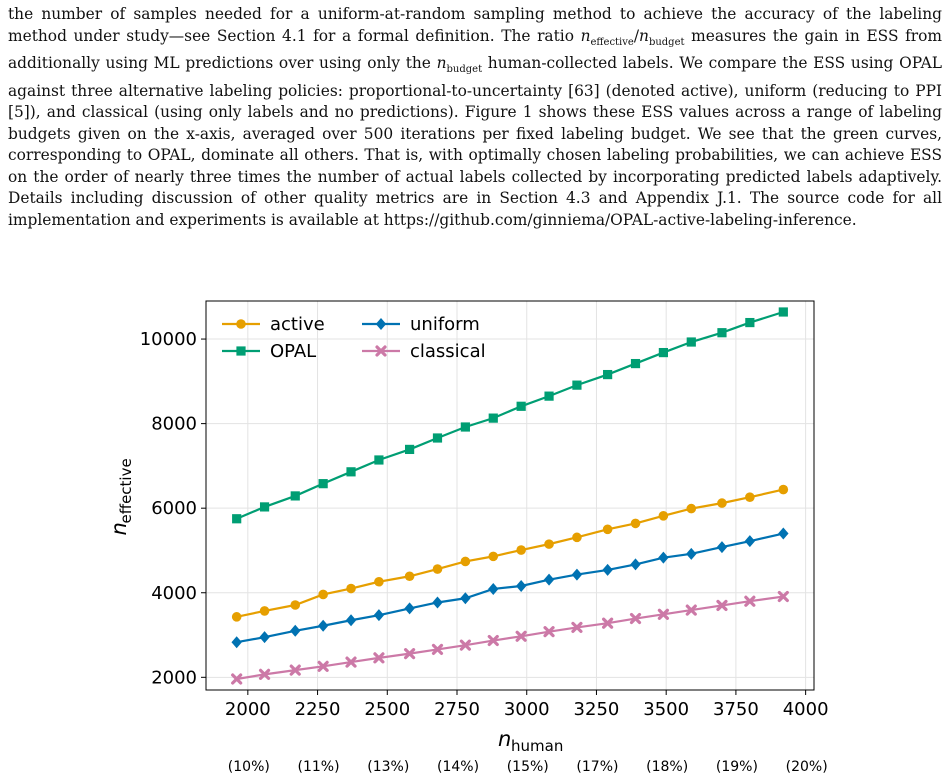 The image size is (948, 780). I want to click on y-tick-label: 8000, so click(174, 424).